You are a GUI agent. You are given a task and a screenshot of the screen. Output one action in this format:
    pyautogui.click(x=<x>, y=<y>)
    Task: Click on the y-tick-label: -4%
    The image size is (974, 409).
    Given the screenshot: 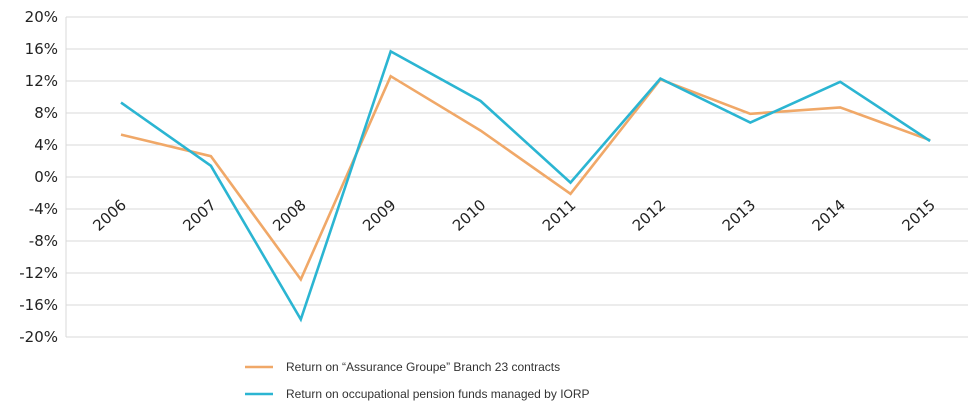 What is the action you would take?
    pyautogui.click(x=43, y=209)
    